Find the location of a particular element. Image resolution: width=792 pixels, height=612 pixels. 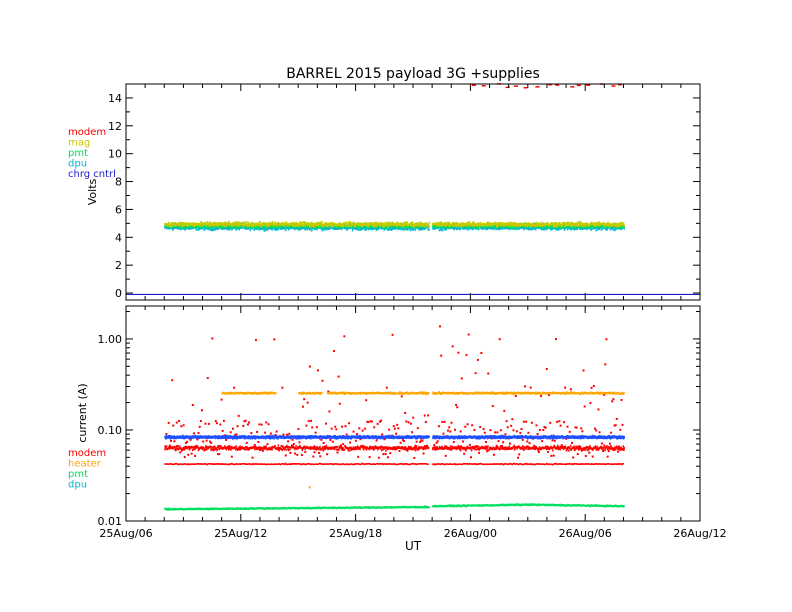

y-tick-label: 8 is located at coordinates (118, 182).